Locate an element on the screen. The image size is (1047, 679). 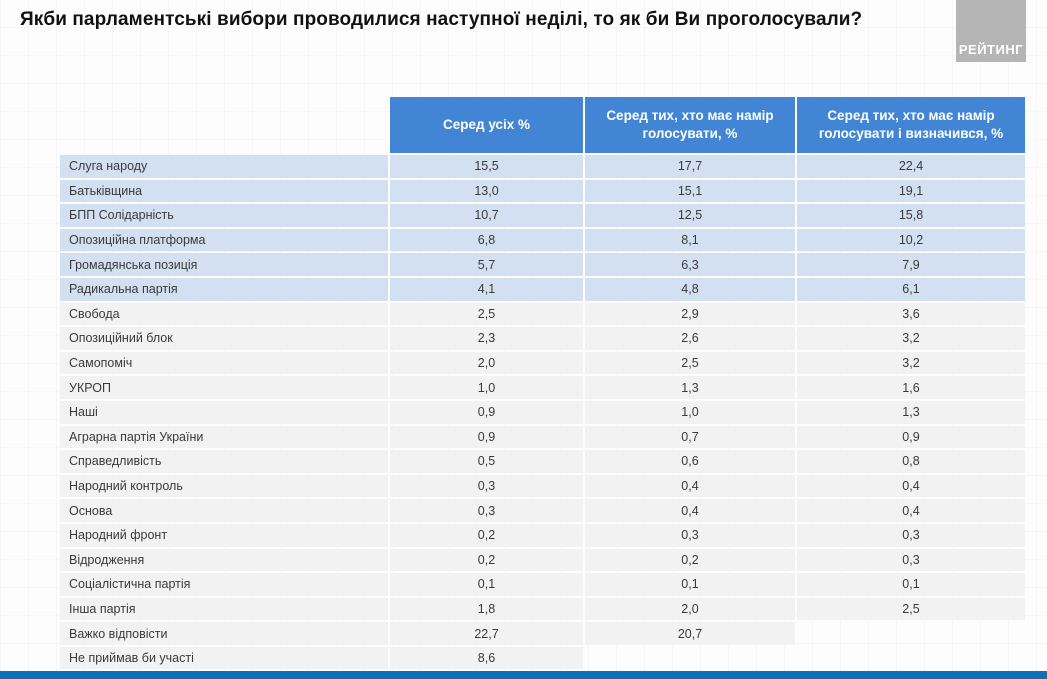
party-name-cell: Опозиційна платформа is located at coordinates (224, 240).